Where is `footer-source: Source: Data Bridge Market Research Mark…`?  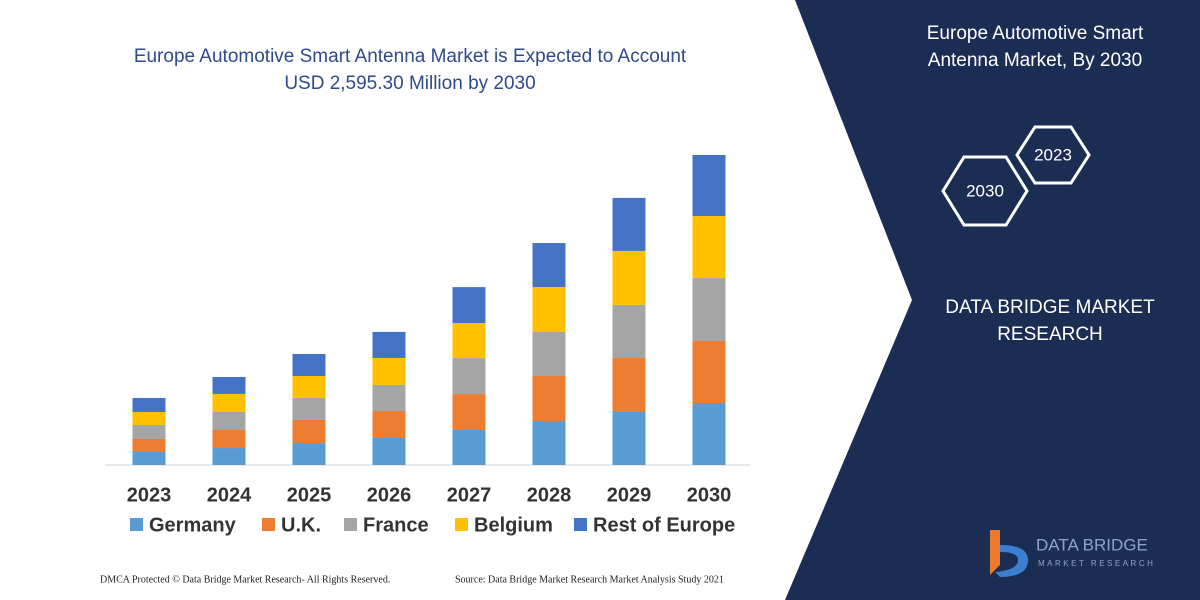 footer-source: Source: Data Bridge Market Research Mark… is located at coordinates (589, 579).